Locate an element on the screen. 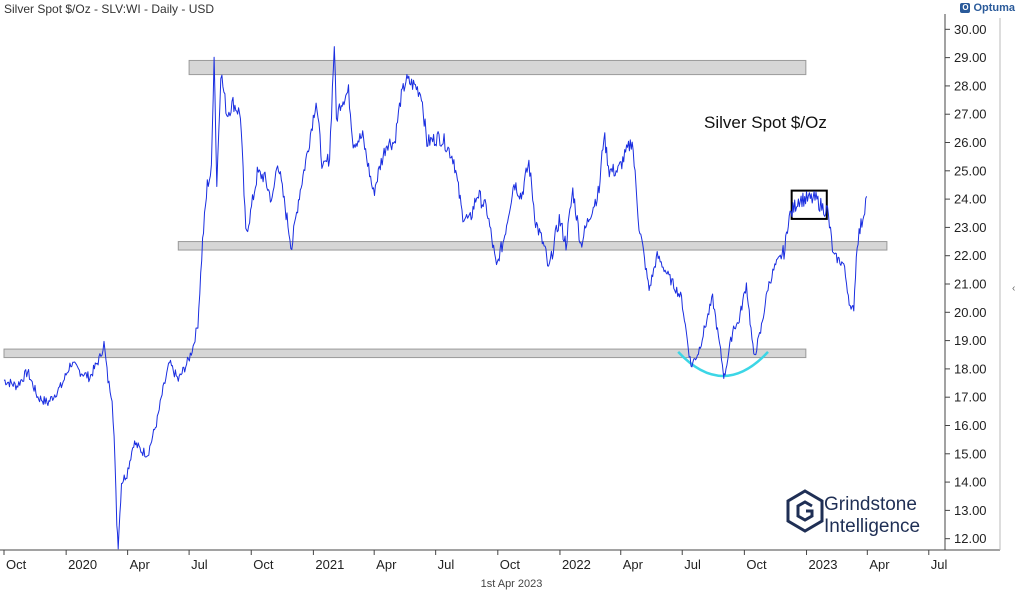  grindstone-hexagon-icon is located at coordinates (805, 511).